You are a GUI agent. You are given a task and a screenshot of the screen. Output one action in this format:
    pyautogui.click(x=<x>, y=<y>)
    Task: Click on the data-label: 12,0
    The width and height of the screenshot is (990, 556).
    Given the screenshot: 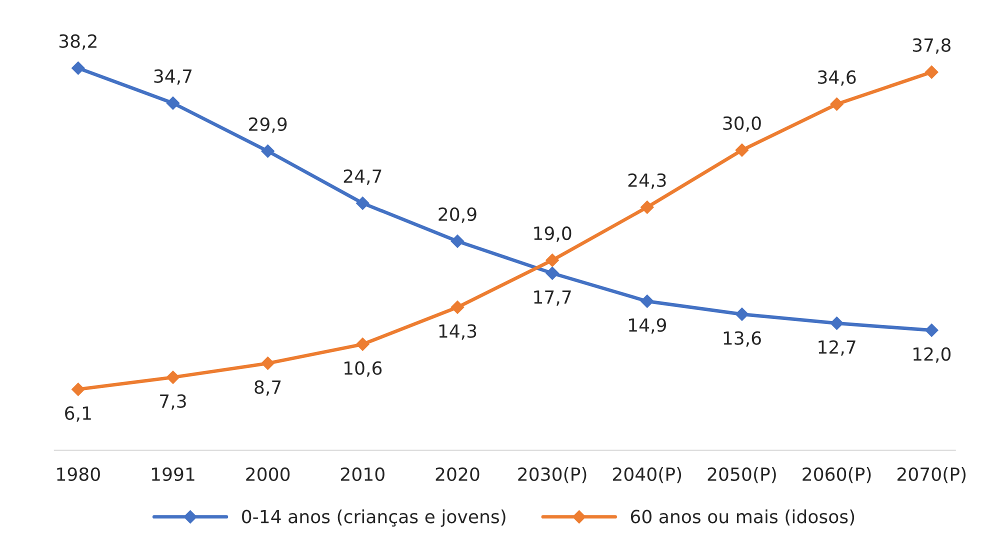 What is the action you would take?
    pyautogui.click(x=932, y=355)
    